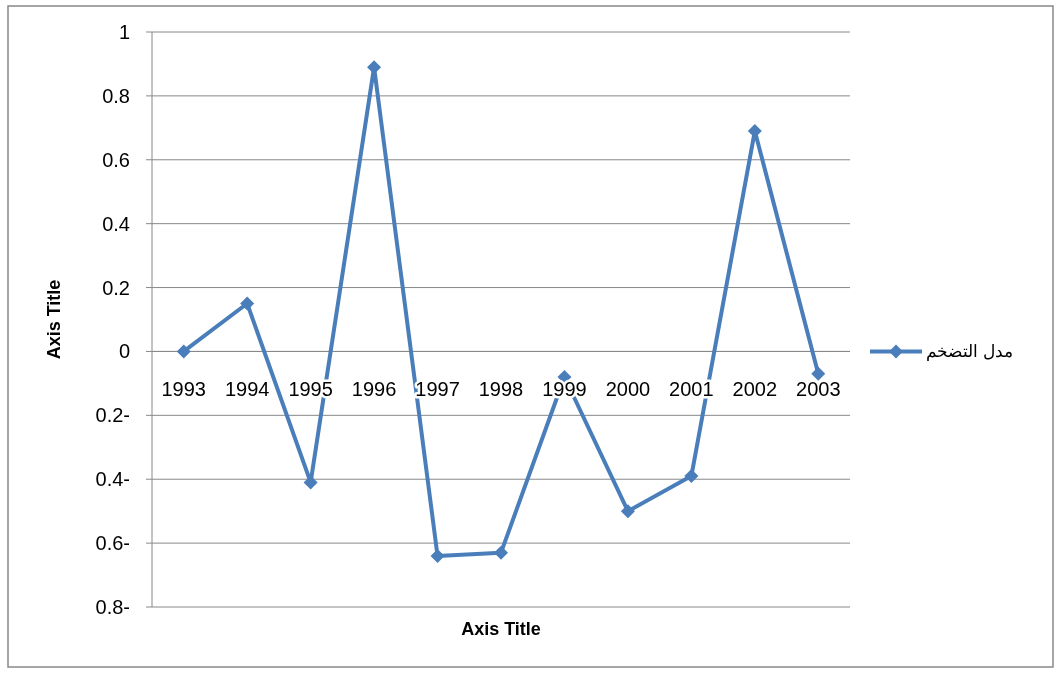 Image resolution: width=1059 pixels, height=673 pixels. What do you see at coordinates (54, 319) in the screenshot?
I see `y-axis-title: Axis Title` at bounding box center [54, 319].